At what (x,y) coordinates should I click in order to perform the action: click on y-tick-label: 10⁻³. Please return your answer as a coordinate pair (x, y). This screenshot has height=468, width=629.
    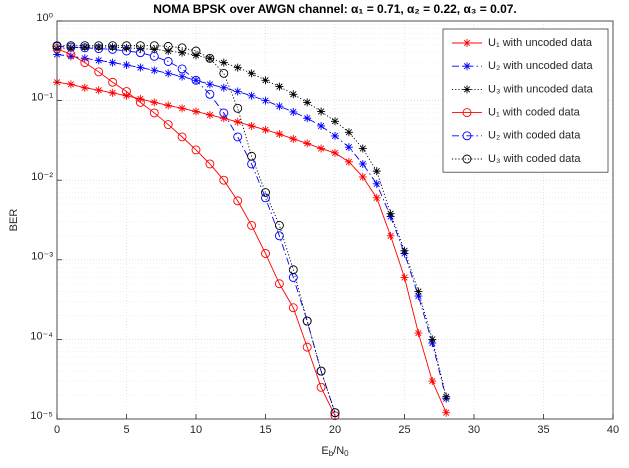
    Looking at the image, I should click on (42, 257).